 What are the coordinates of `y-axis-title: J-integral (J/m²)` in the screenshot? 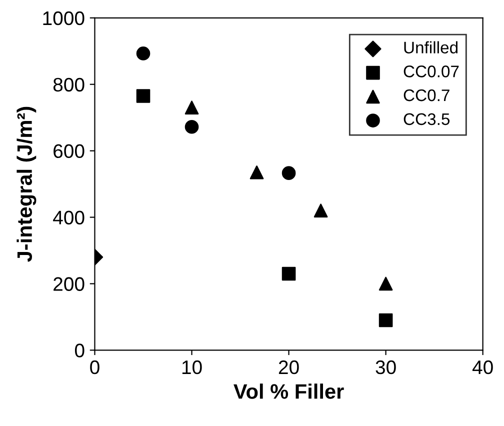 It's located at (26, 184).